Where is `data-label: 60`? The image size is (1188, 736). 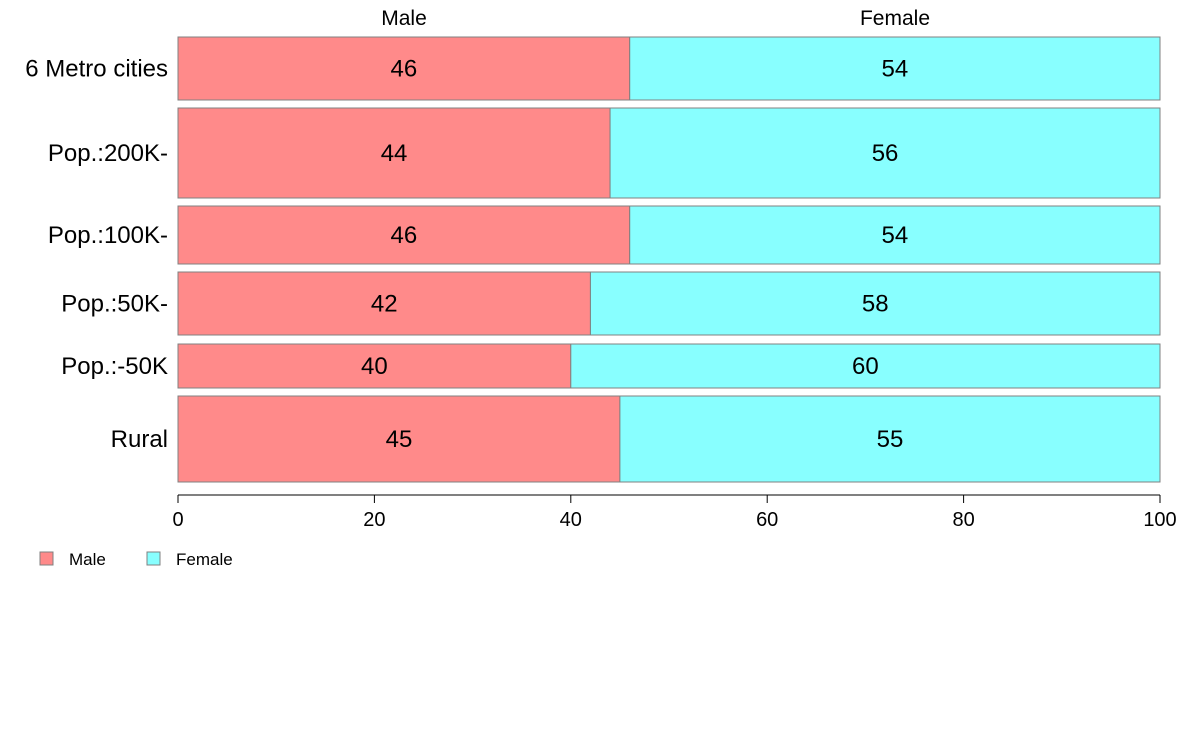
data-label: 60 is located at coordinates (865, 366).